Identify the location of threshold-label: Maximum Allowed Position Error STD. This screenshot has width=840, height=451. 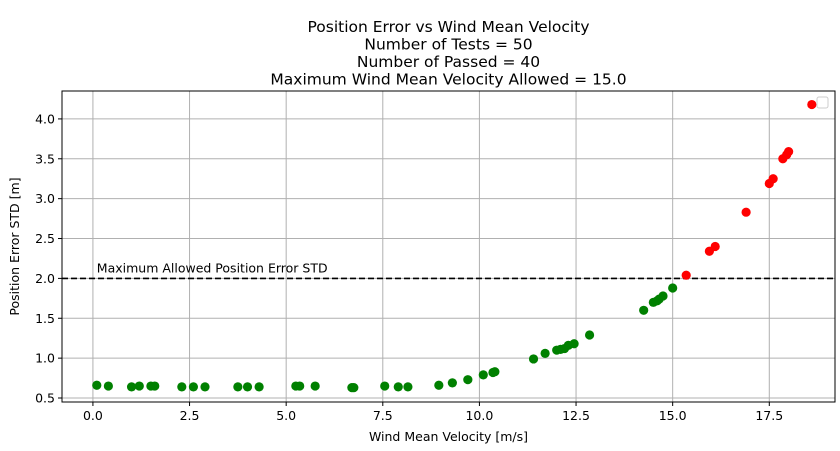
(212, 267).